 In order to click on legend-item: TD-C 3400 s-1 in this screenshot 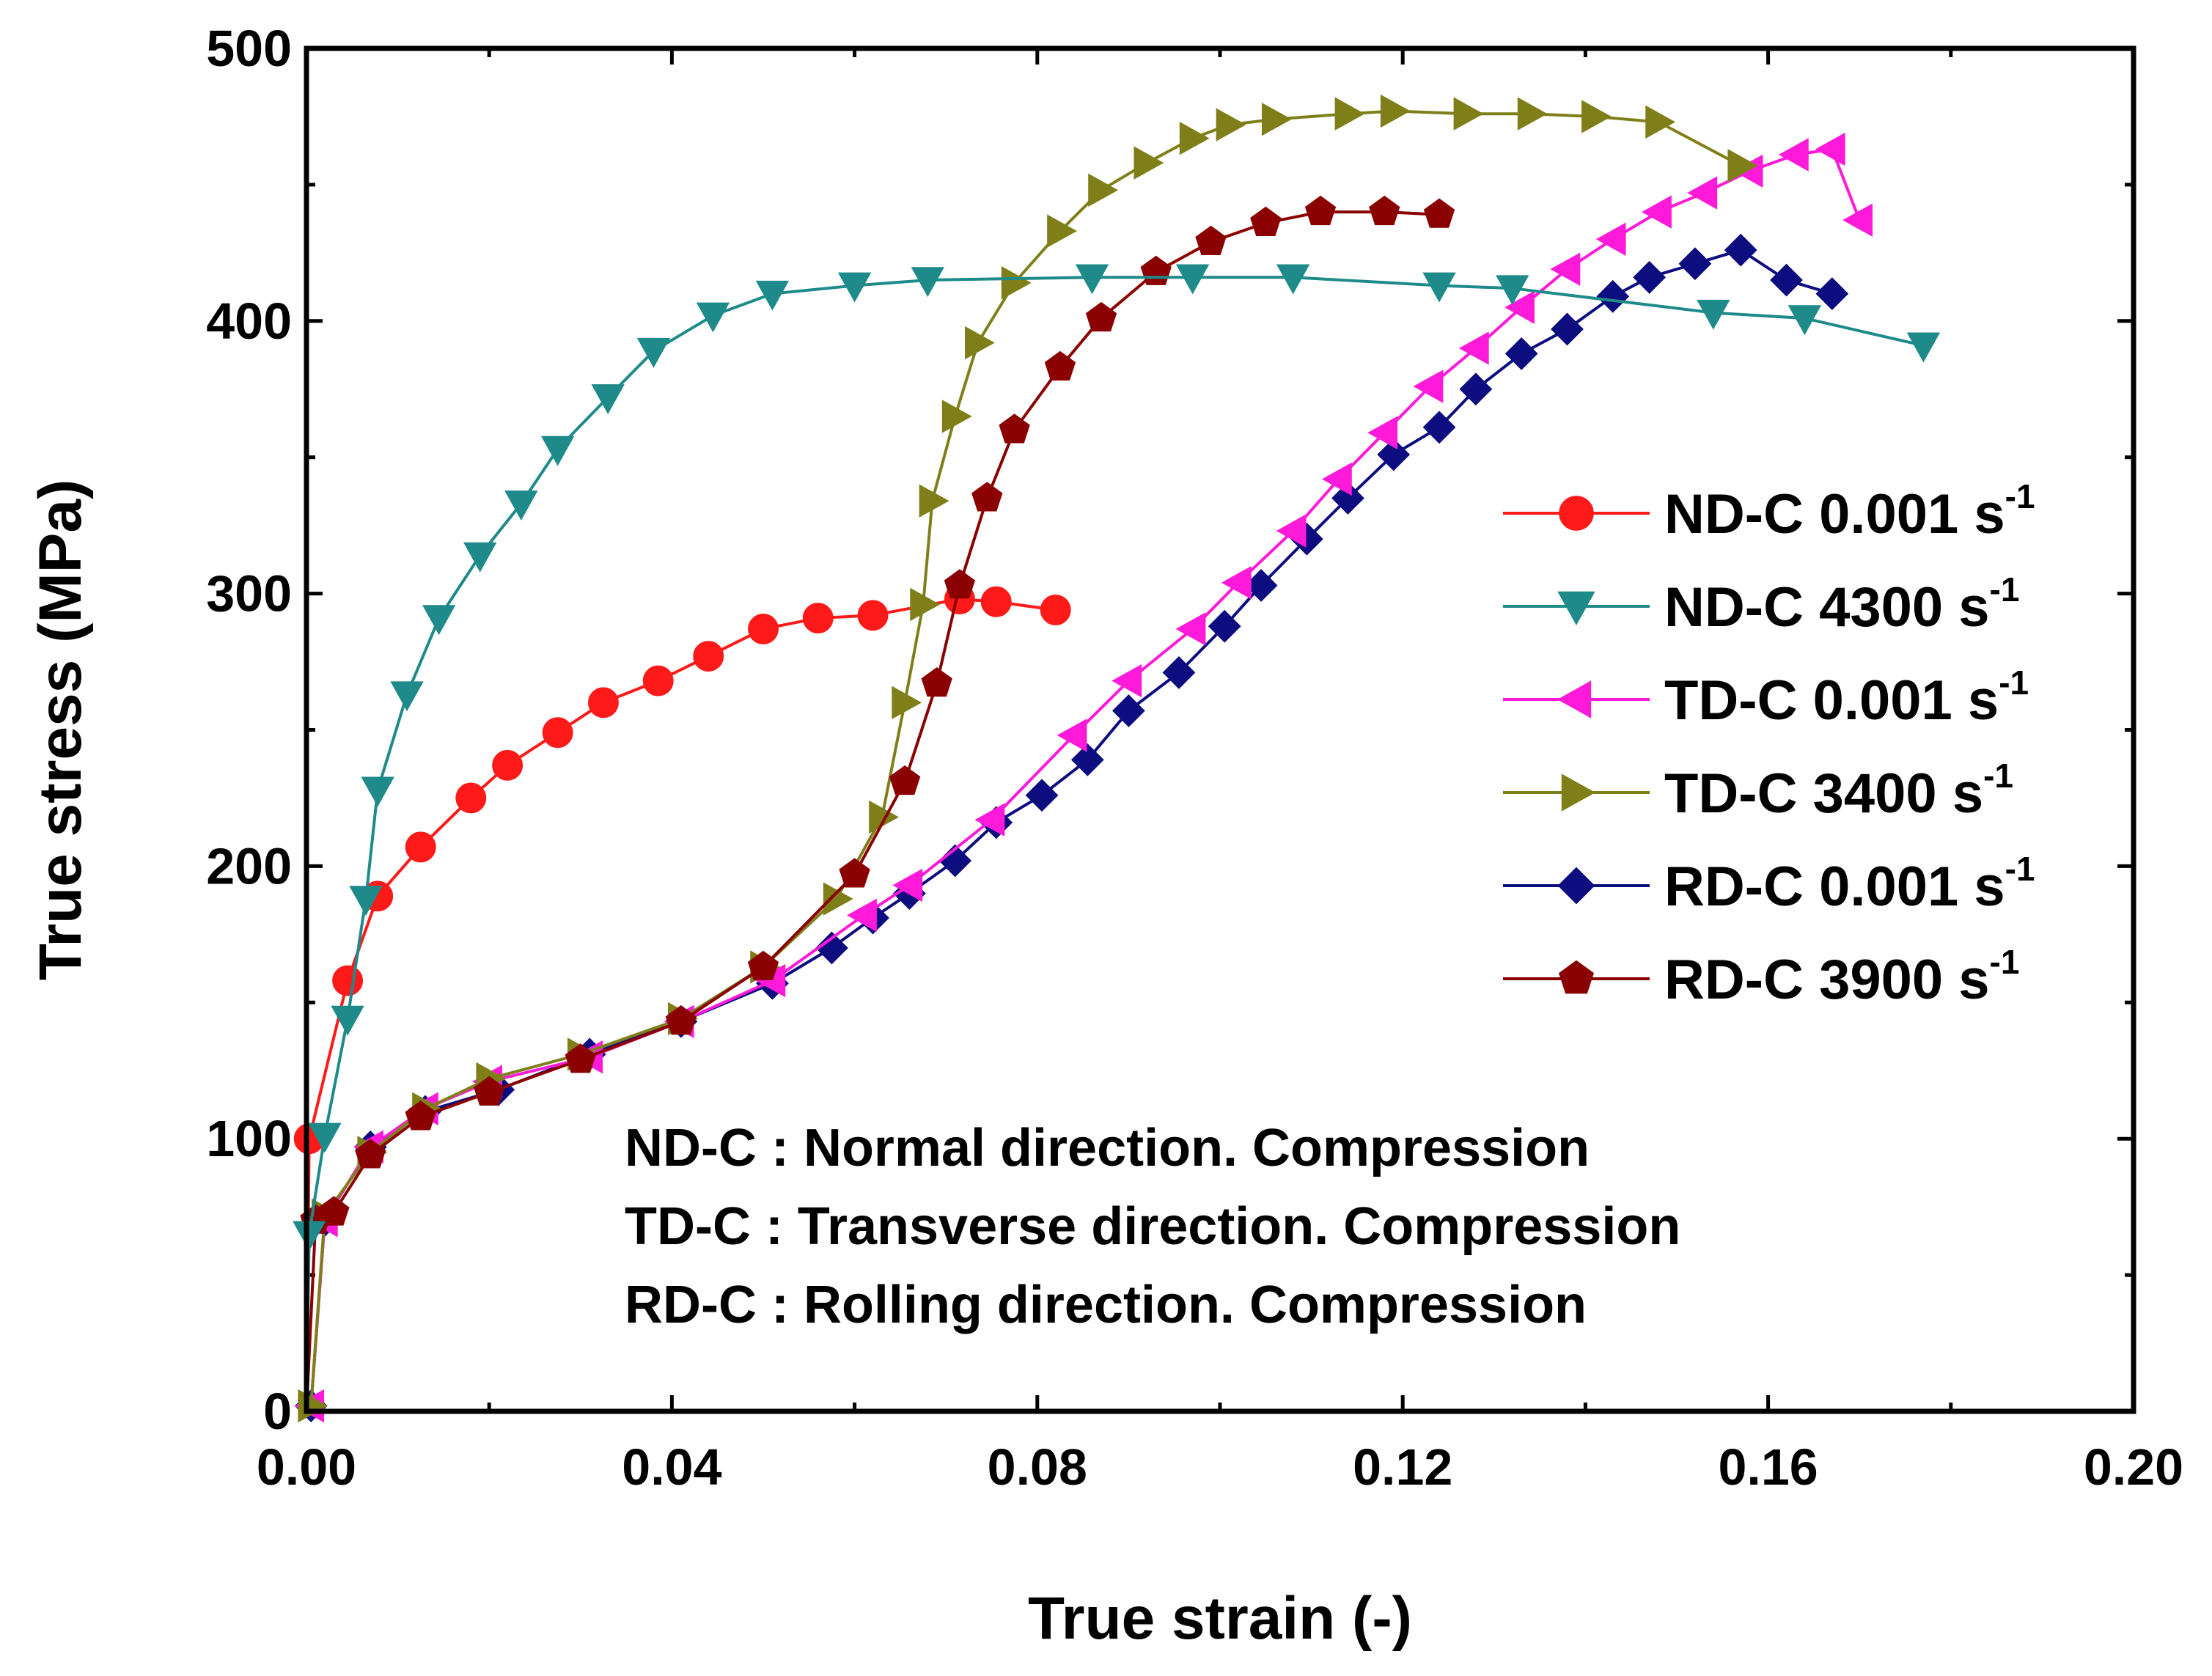, I will do `click(1758, 791)`.